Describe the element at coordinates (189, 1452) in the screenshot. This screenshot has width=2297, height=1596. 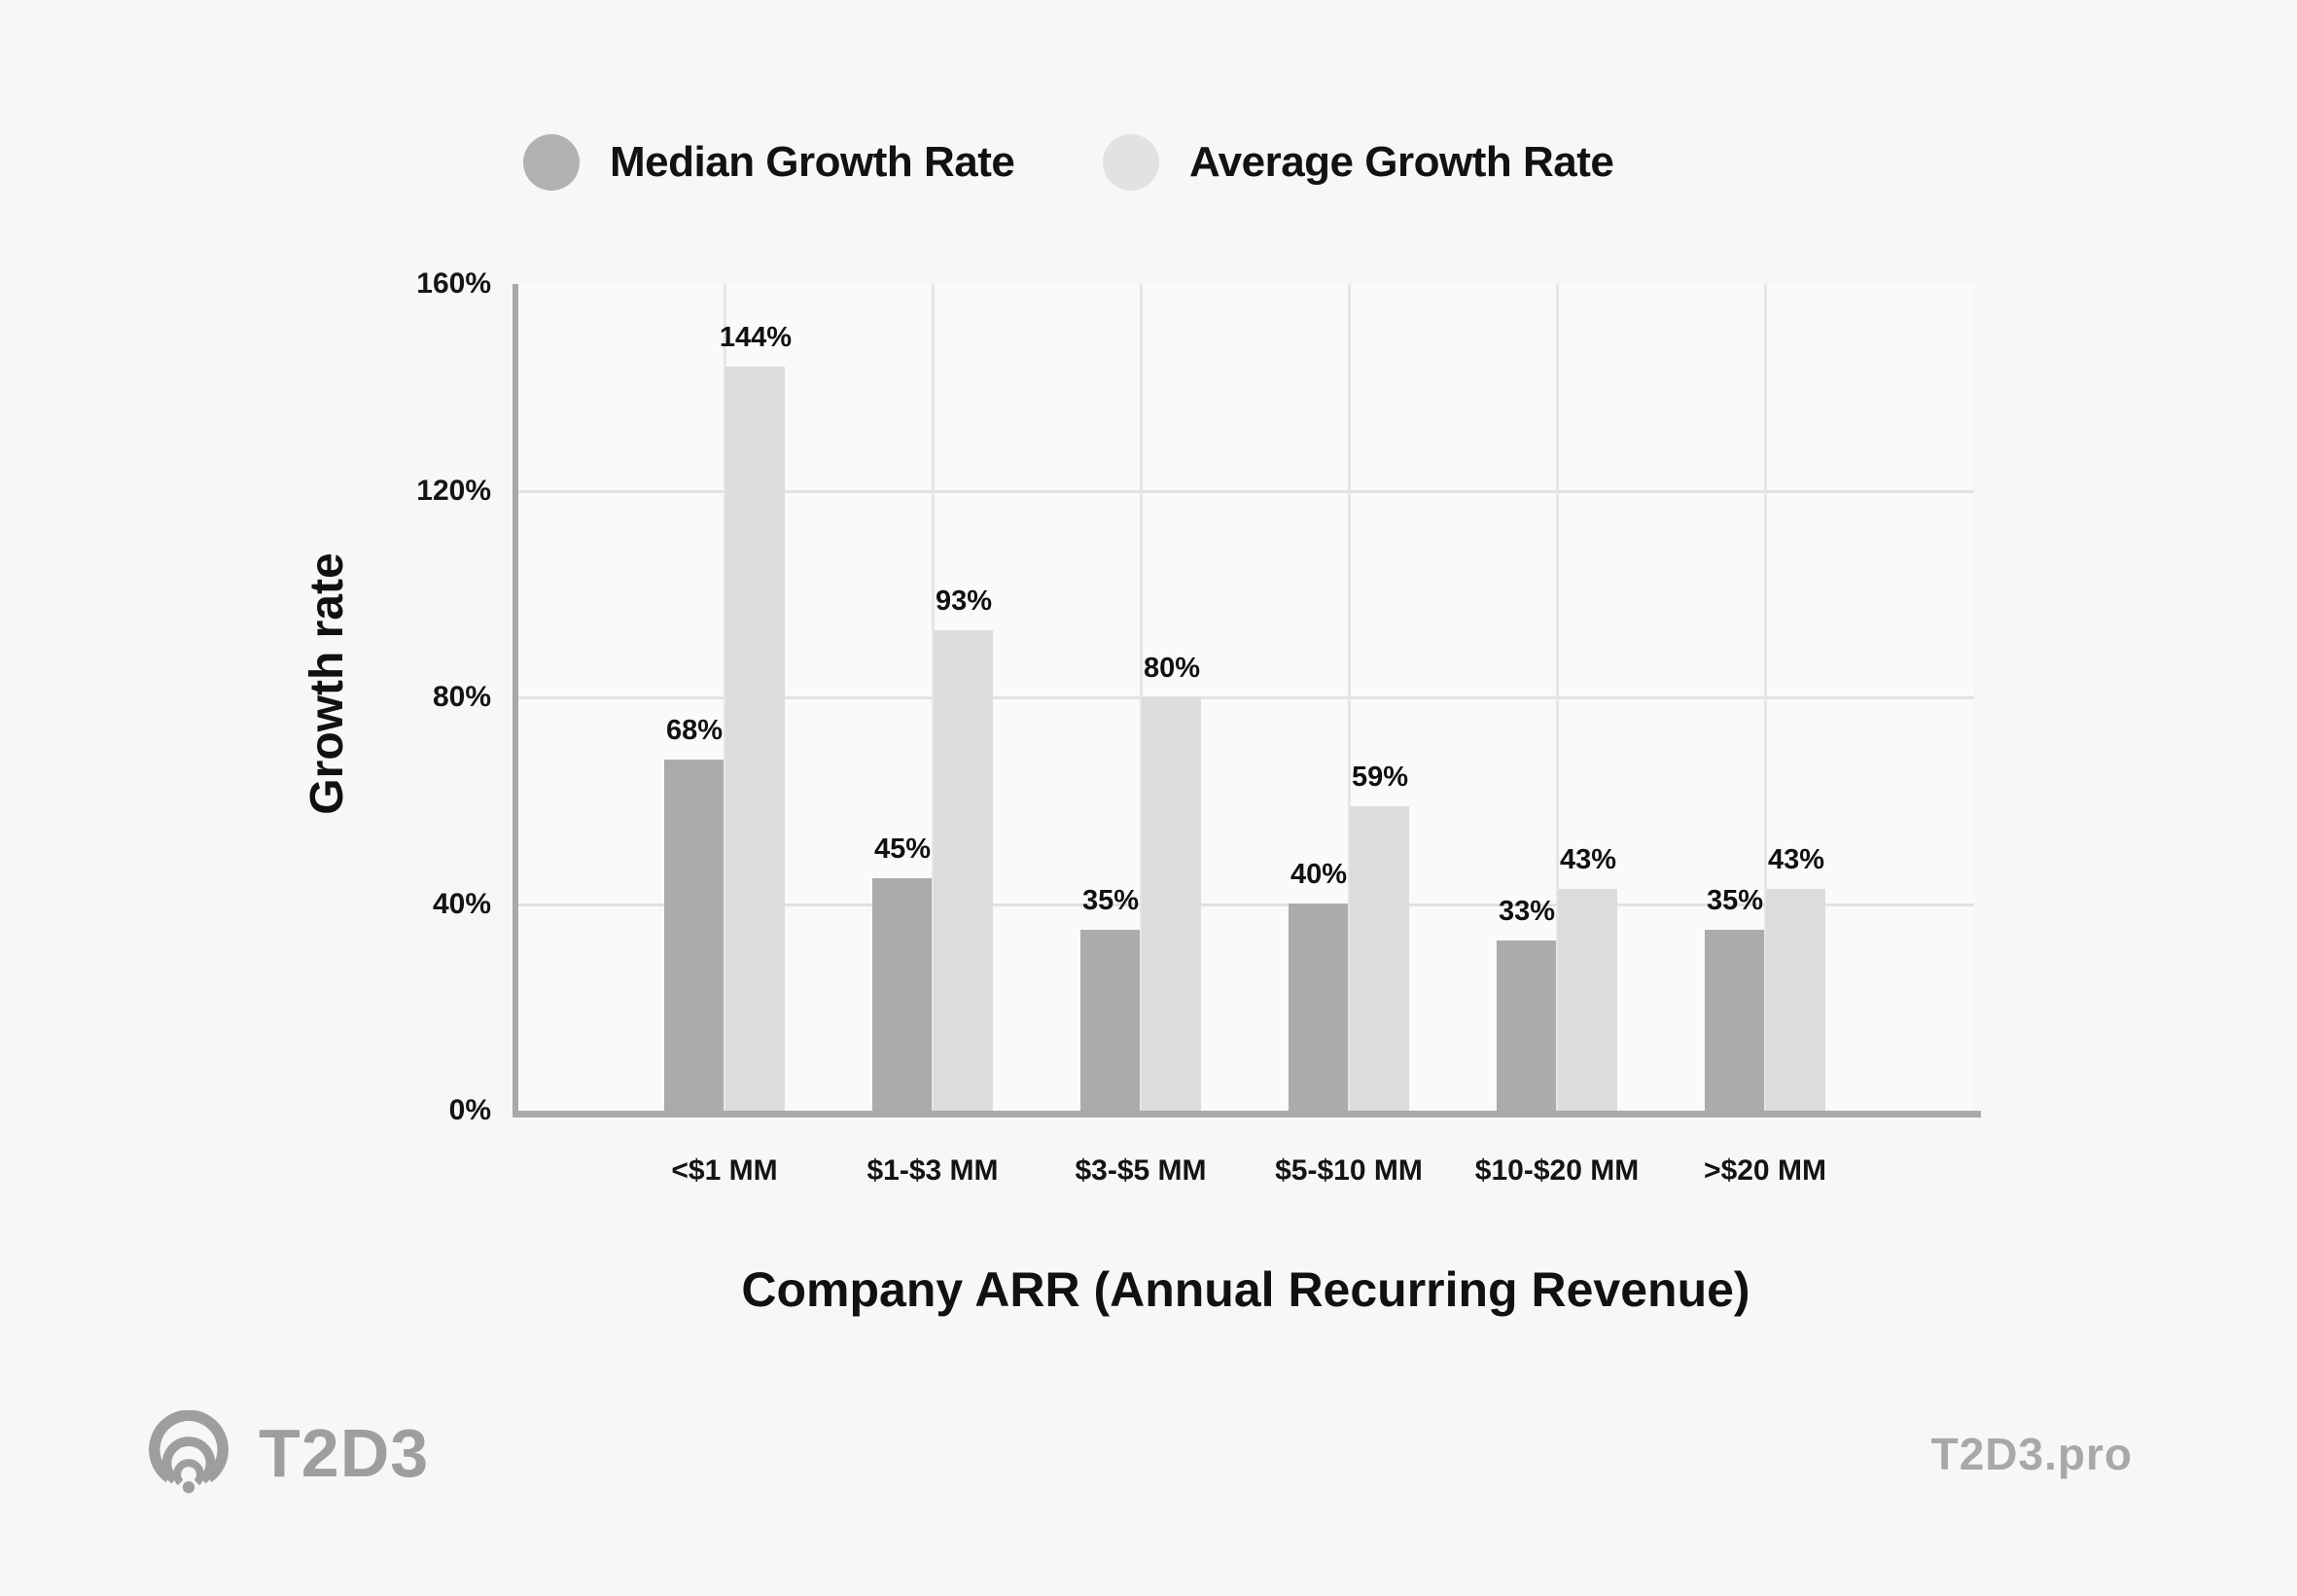
I see `signal-ripples-icon` at that location.